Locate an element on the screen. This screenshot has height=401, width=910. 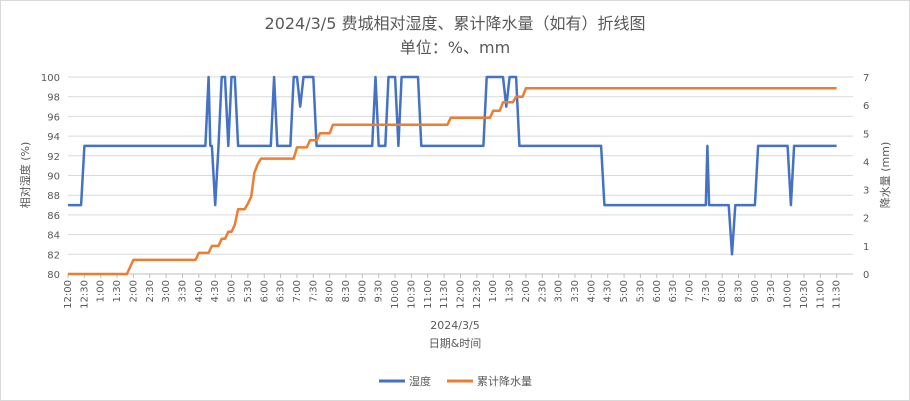
left-y-tick-label: 82 is located at coordinates (53, 255).